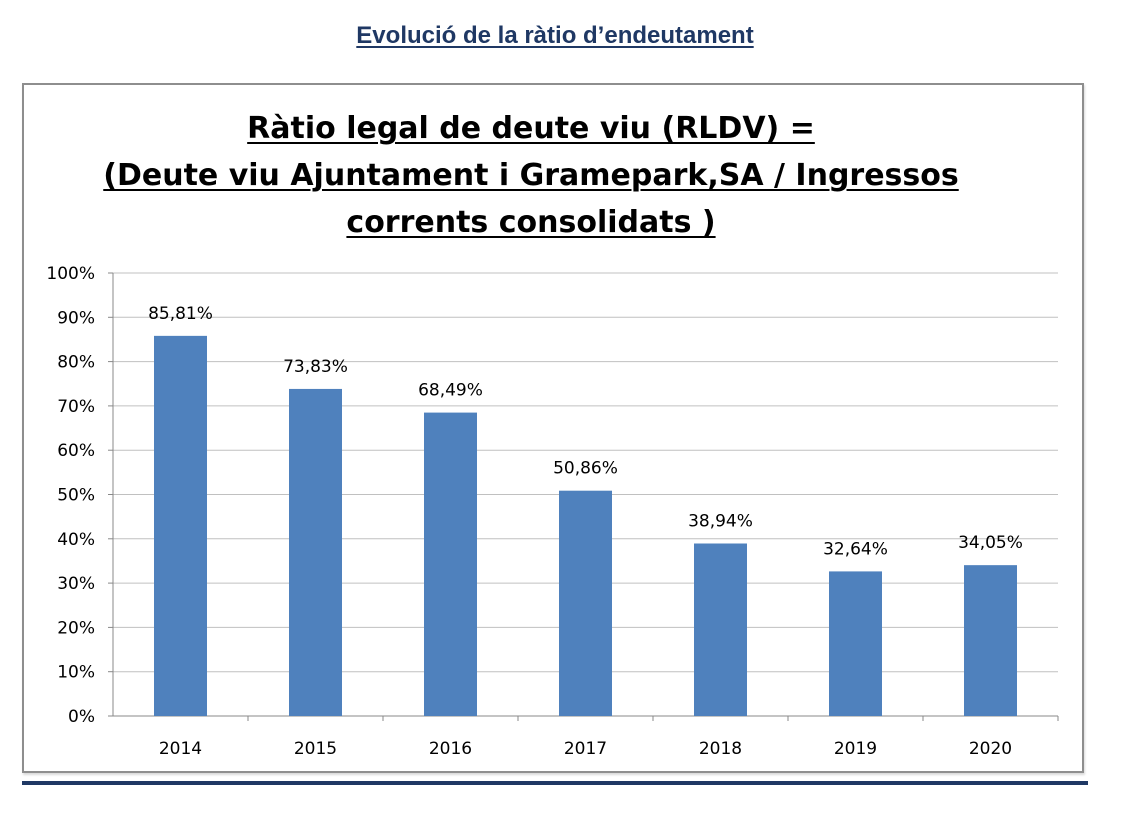  Describe the element at coordinates (585, 469) in the screenshot. I see `data-label: 50,86%` at that location.